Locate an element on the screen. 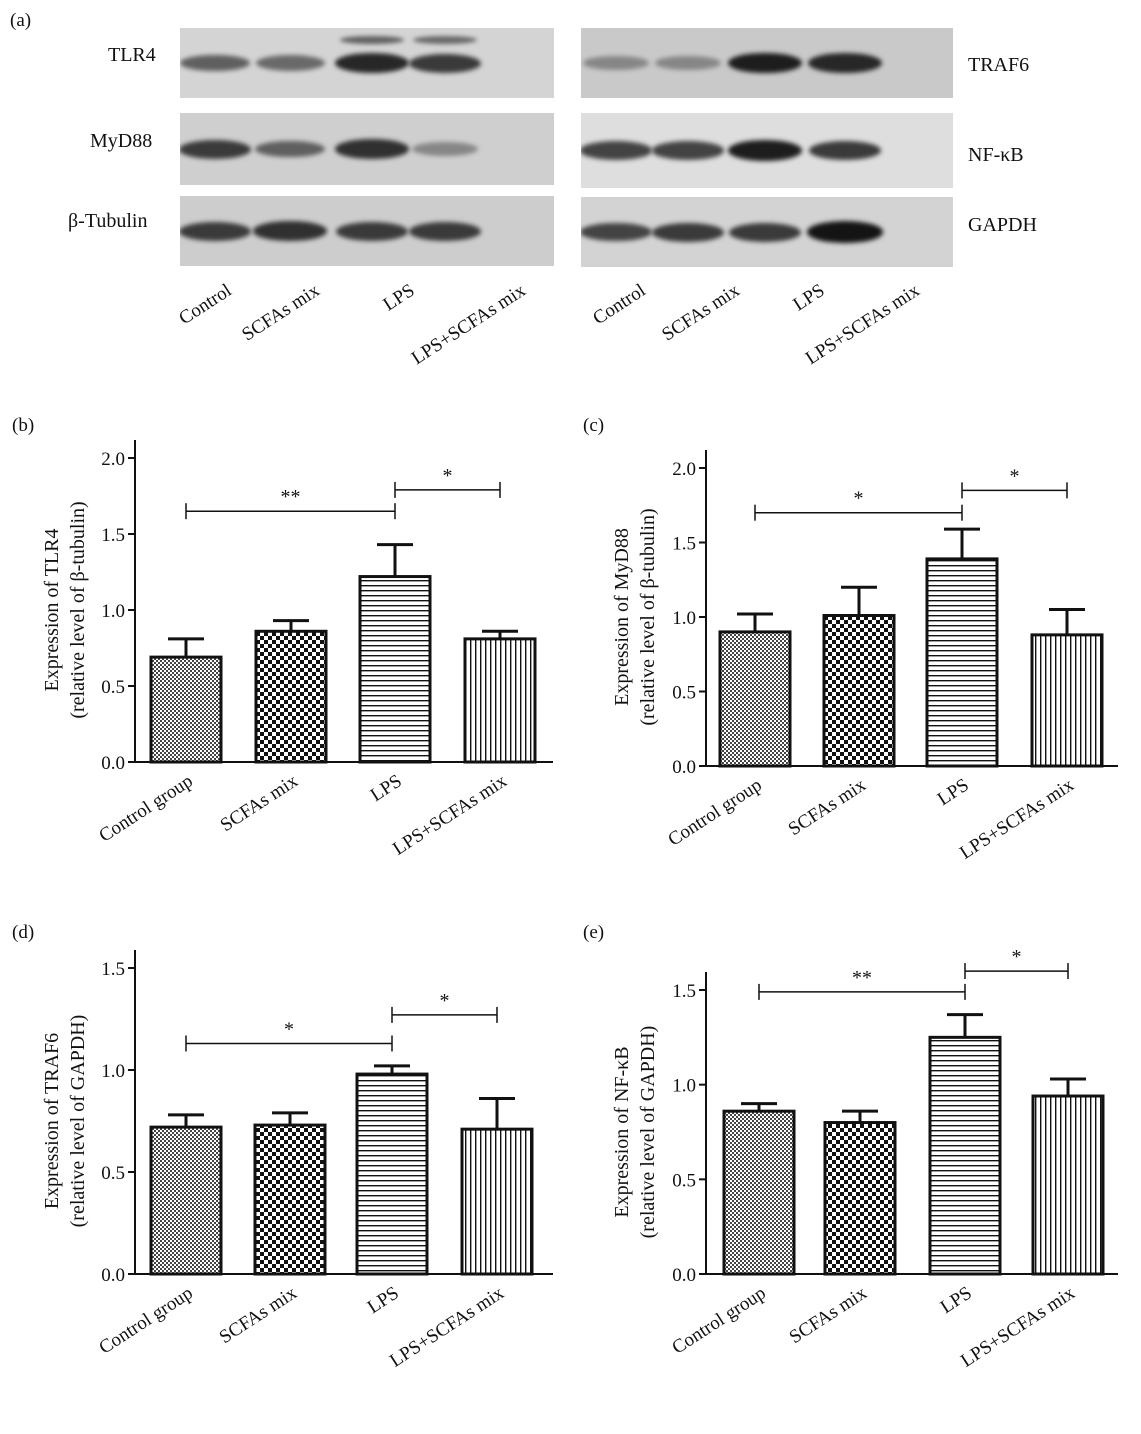  blot-traf6 is located at coordinates (767, 63).